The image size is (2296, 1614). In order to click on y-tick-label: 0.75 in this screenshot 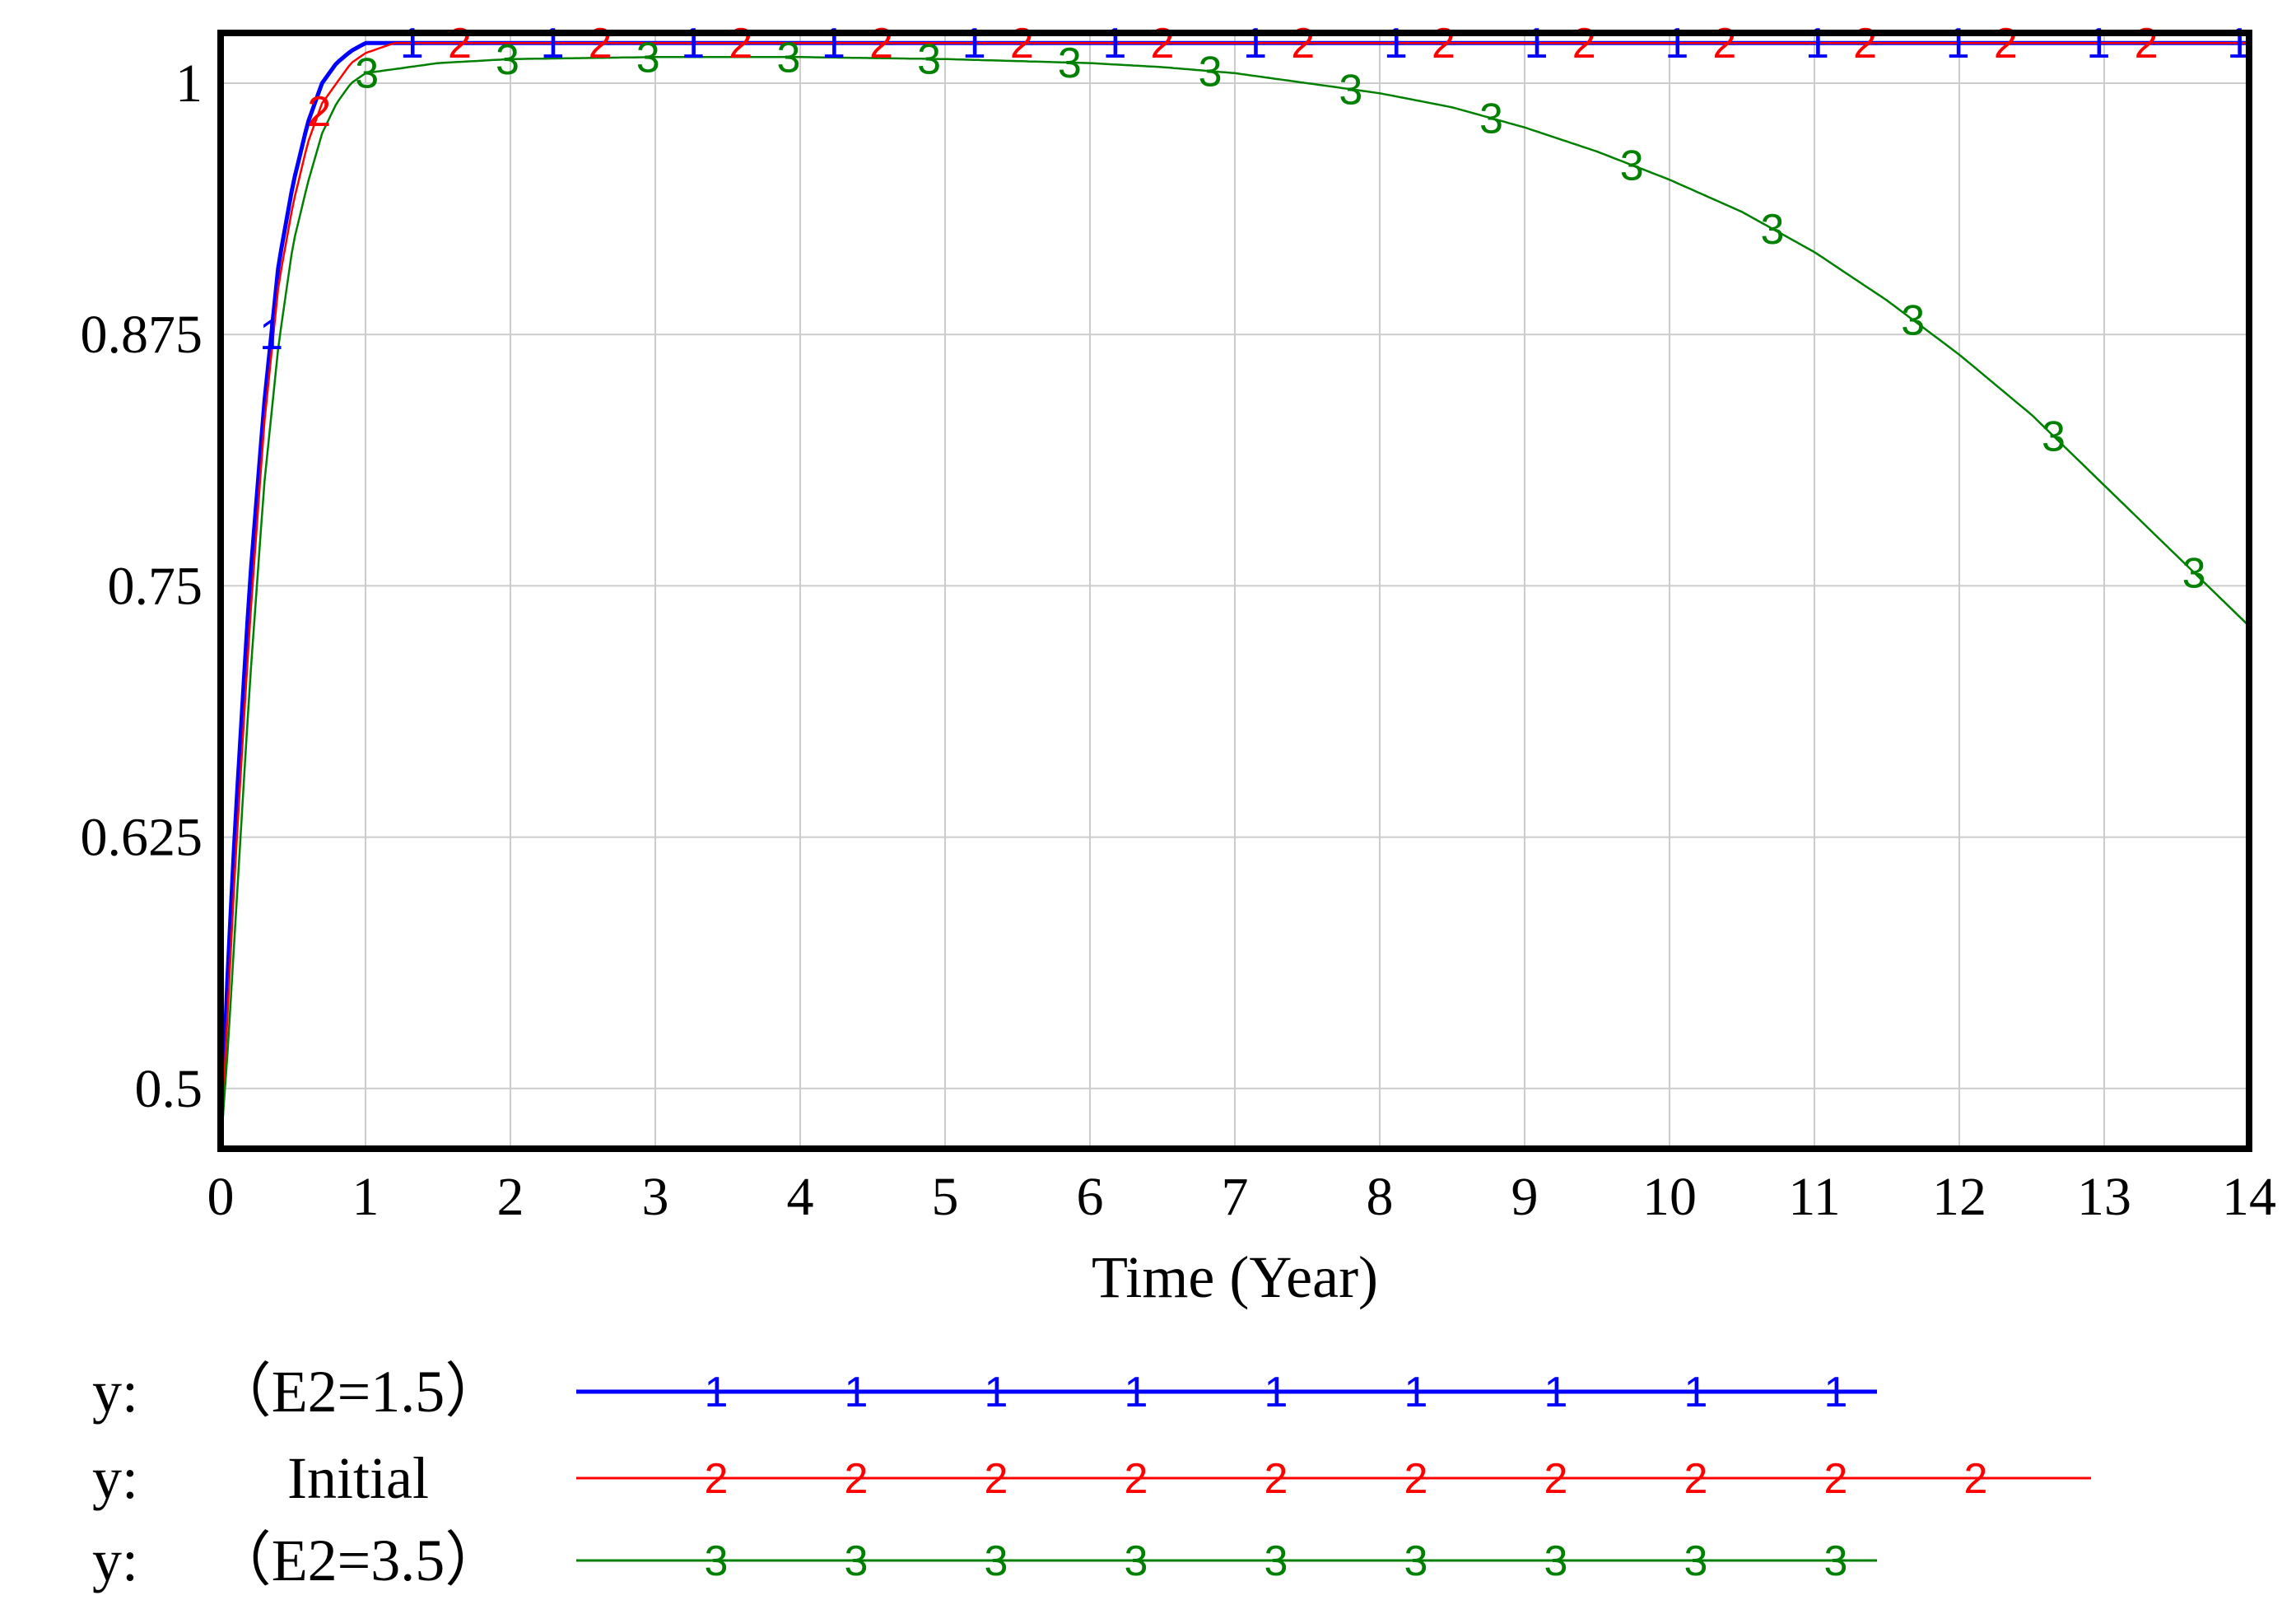, I will do `click(155, 586)`.